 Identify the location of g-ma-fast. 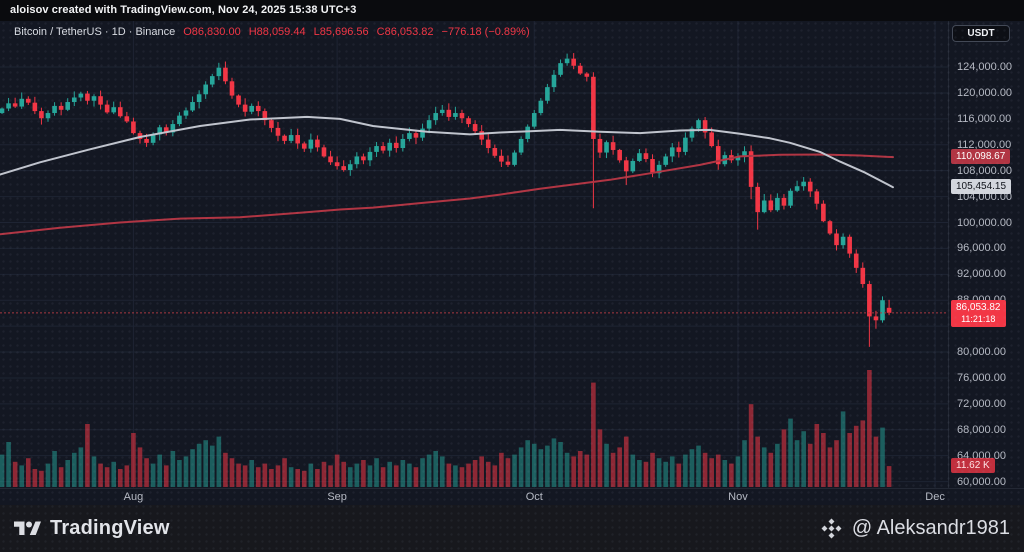
(447, 152).